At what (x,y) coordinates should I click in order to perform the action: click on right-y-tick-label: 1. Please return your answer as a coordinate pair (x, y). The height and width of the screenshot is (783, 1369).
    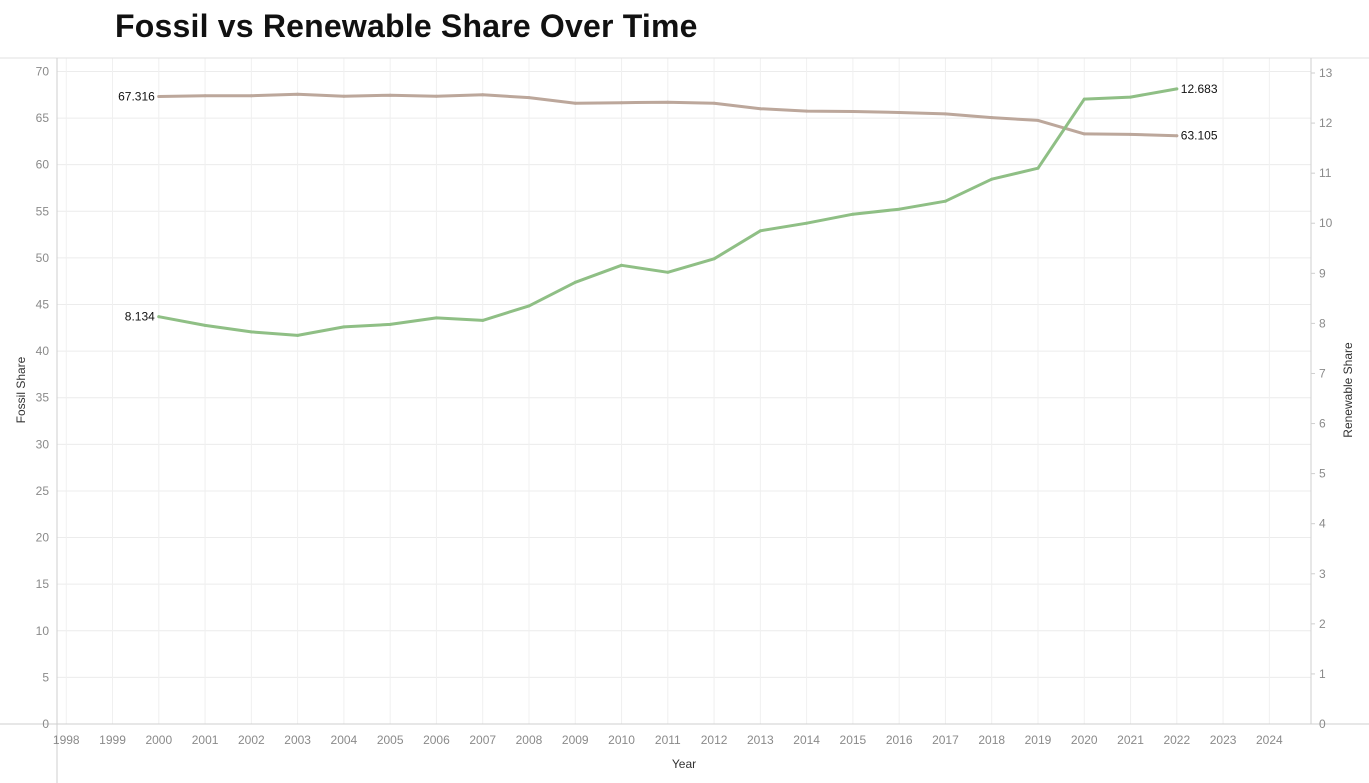
    Looking at the image, I should click on (1322, 674).